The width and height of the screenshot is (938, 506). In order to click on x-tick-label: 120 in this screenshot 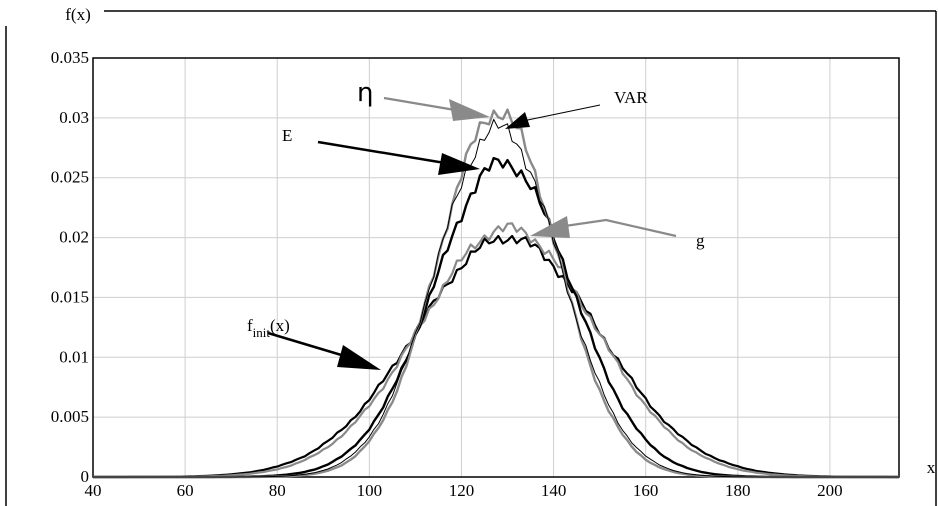, I will do `click(462, 490)`.